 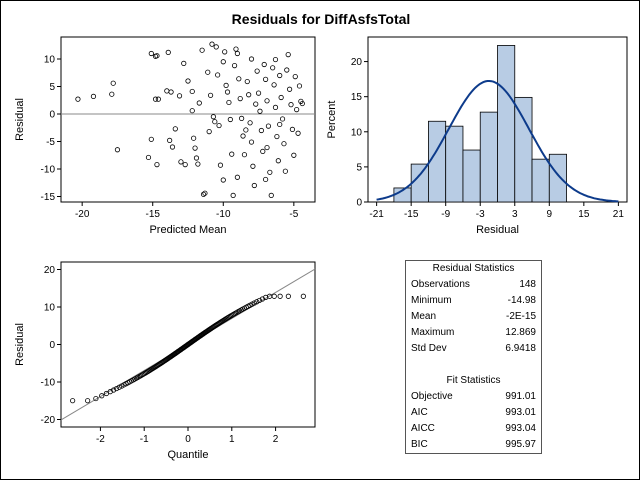 What do you see at coordinates (433, 332) in the screenshot?
I see `stat-label: Maximum` at bounding box center [433, 332].